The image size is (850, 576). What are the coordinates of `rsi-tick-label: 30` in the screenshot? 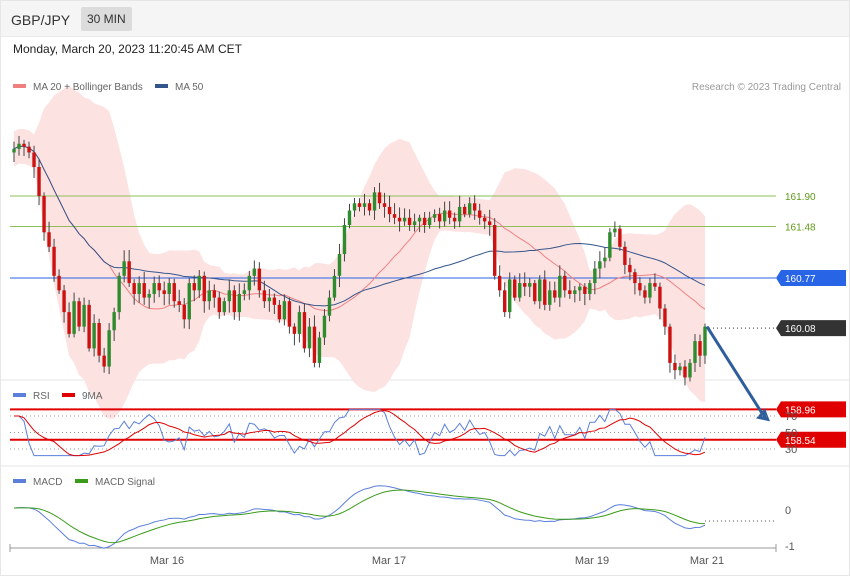 It's located at (791, 450).